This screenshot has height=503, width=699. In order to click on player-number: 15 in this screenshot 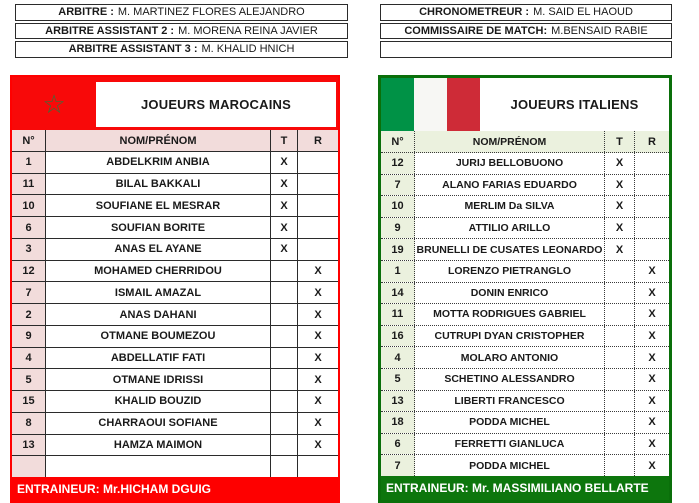, I will do `click(29, 401)`.